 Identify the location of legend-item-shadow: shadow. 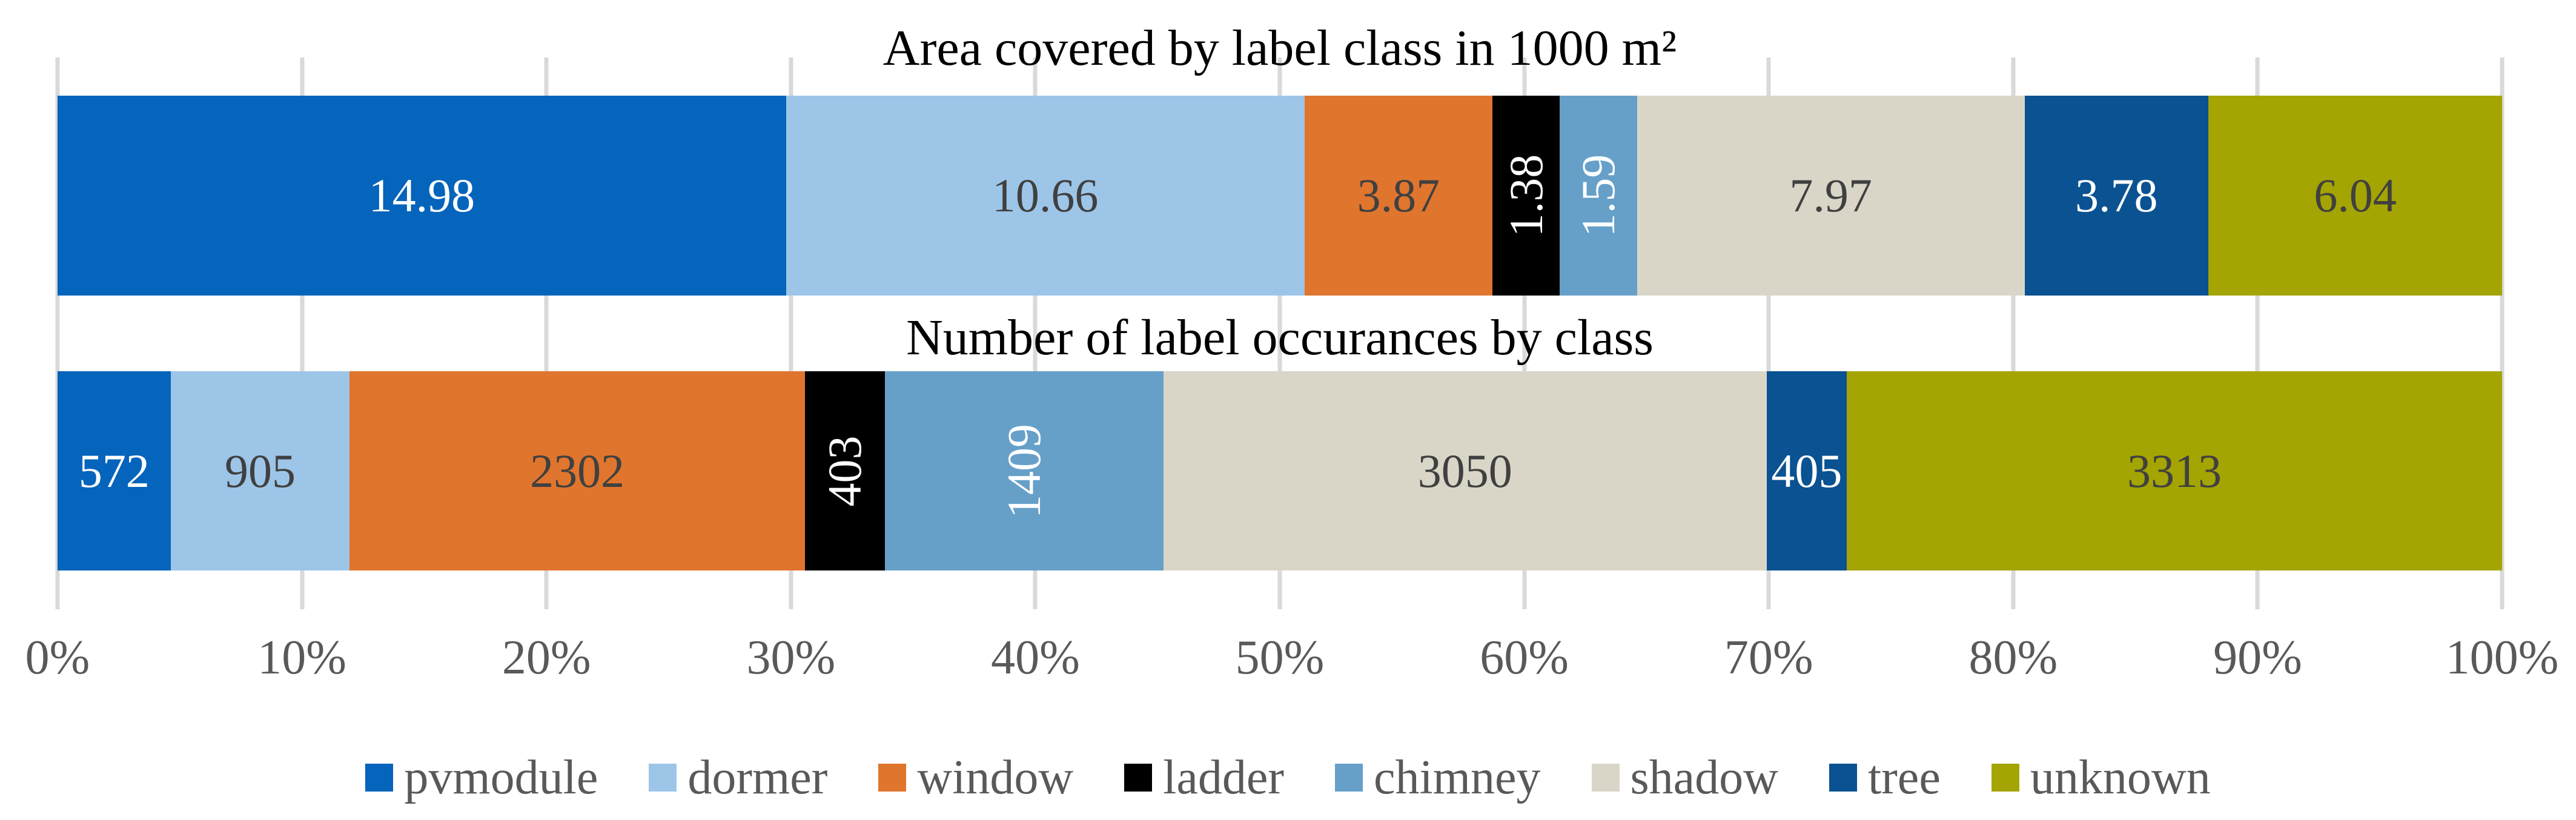
(1684, 777).